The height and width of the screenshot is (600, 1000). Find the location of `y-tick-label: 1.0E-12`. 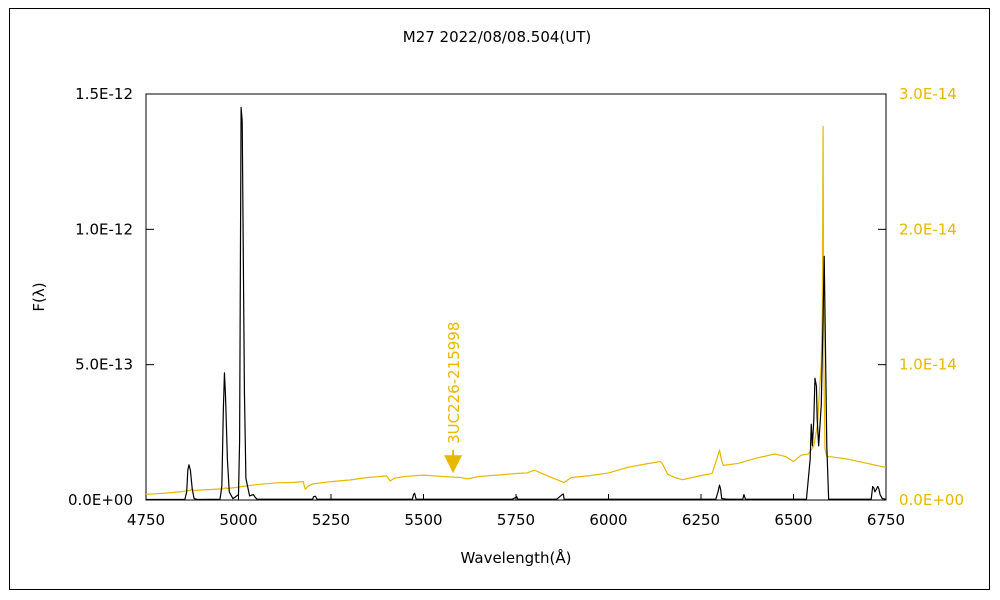

y-tick-label: 1.0E-12 is located at coordinates (104, 229).